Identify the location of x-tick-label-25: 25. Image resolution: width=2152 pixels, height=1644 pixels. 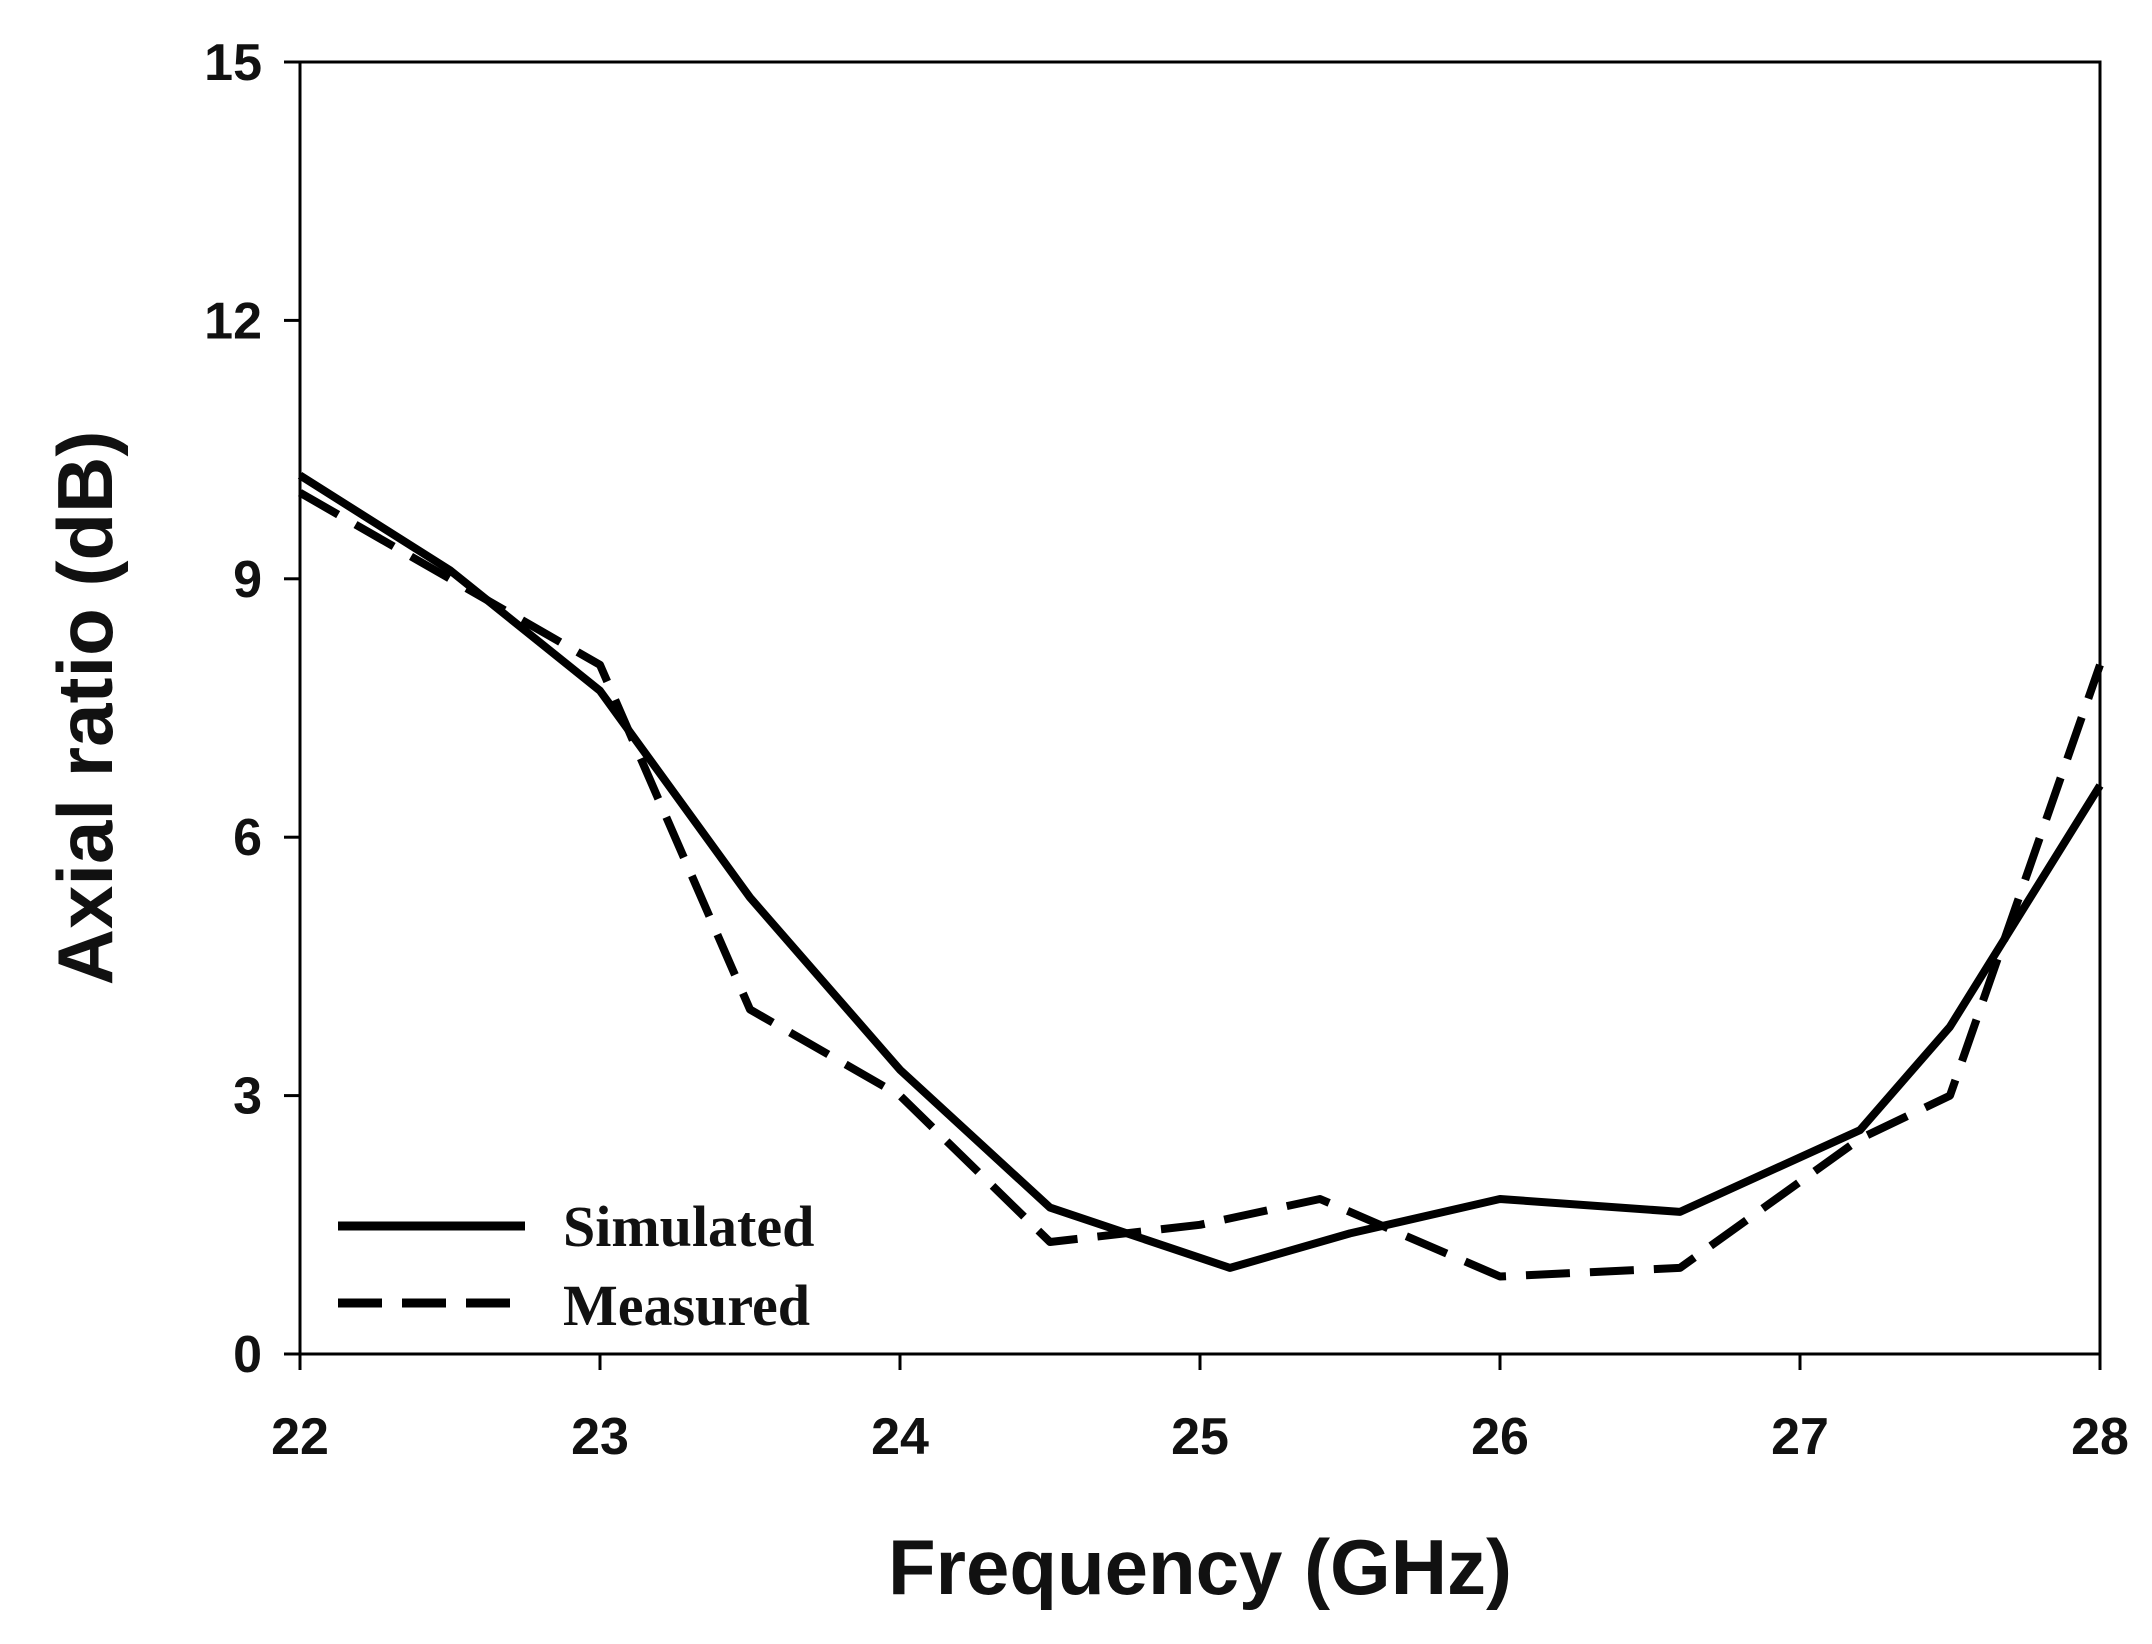
(1200, 1437).